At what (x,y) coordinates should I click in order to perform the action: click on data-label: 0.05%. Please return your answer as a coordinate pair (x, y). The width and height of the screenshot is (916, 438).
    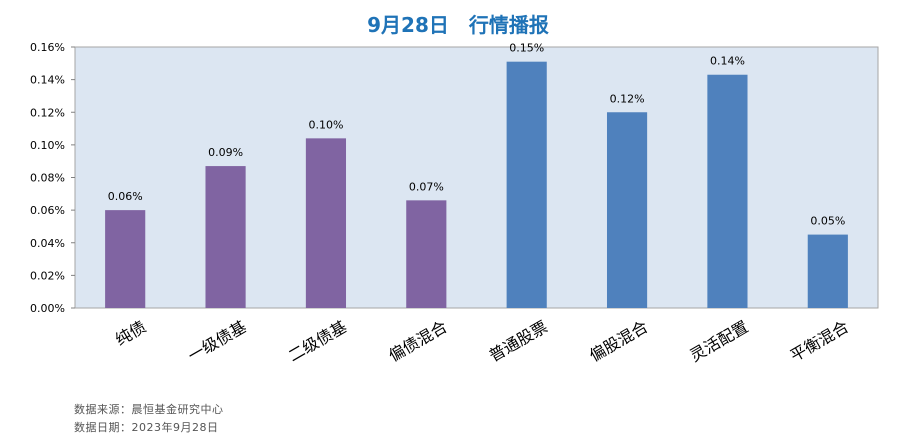
    Looking at the image, I should click on (827, 221).